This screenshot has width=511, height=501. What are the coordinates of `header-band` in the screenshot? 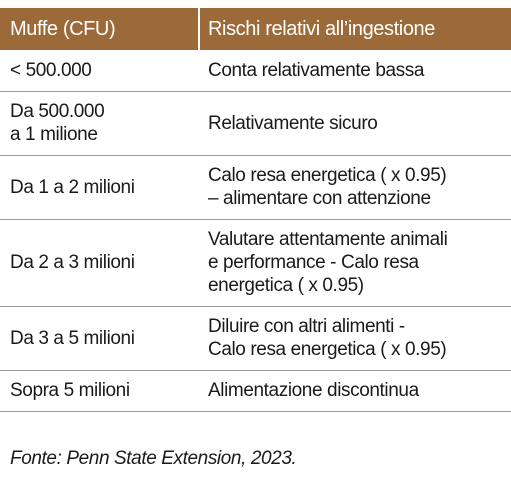 It's located at (255, 29).